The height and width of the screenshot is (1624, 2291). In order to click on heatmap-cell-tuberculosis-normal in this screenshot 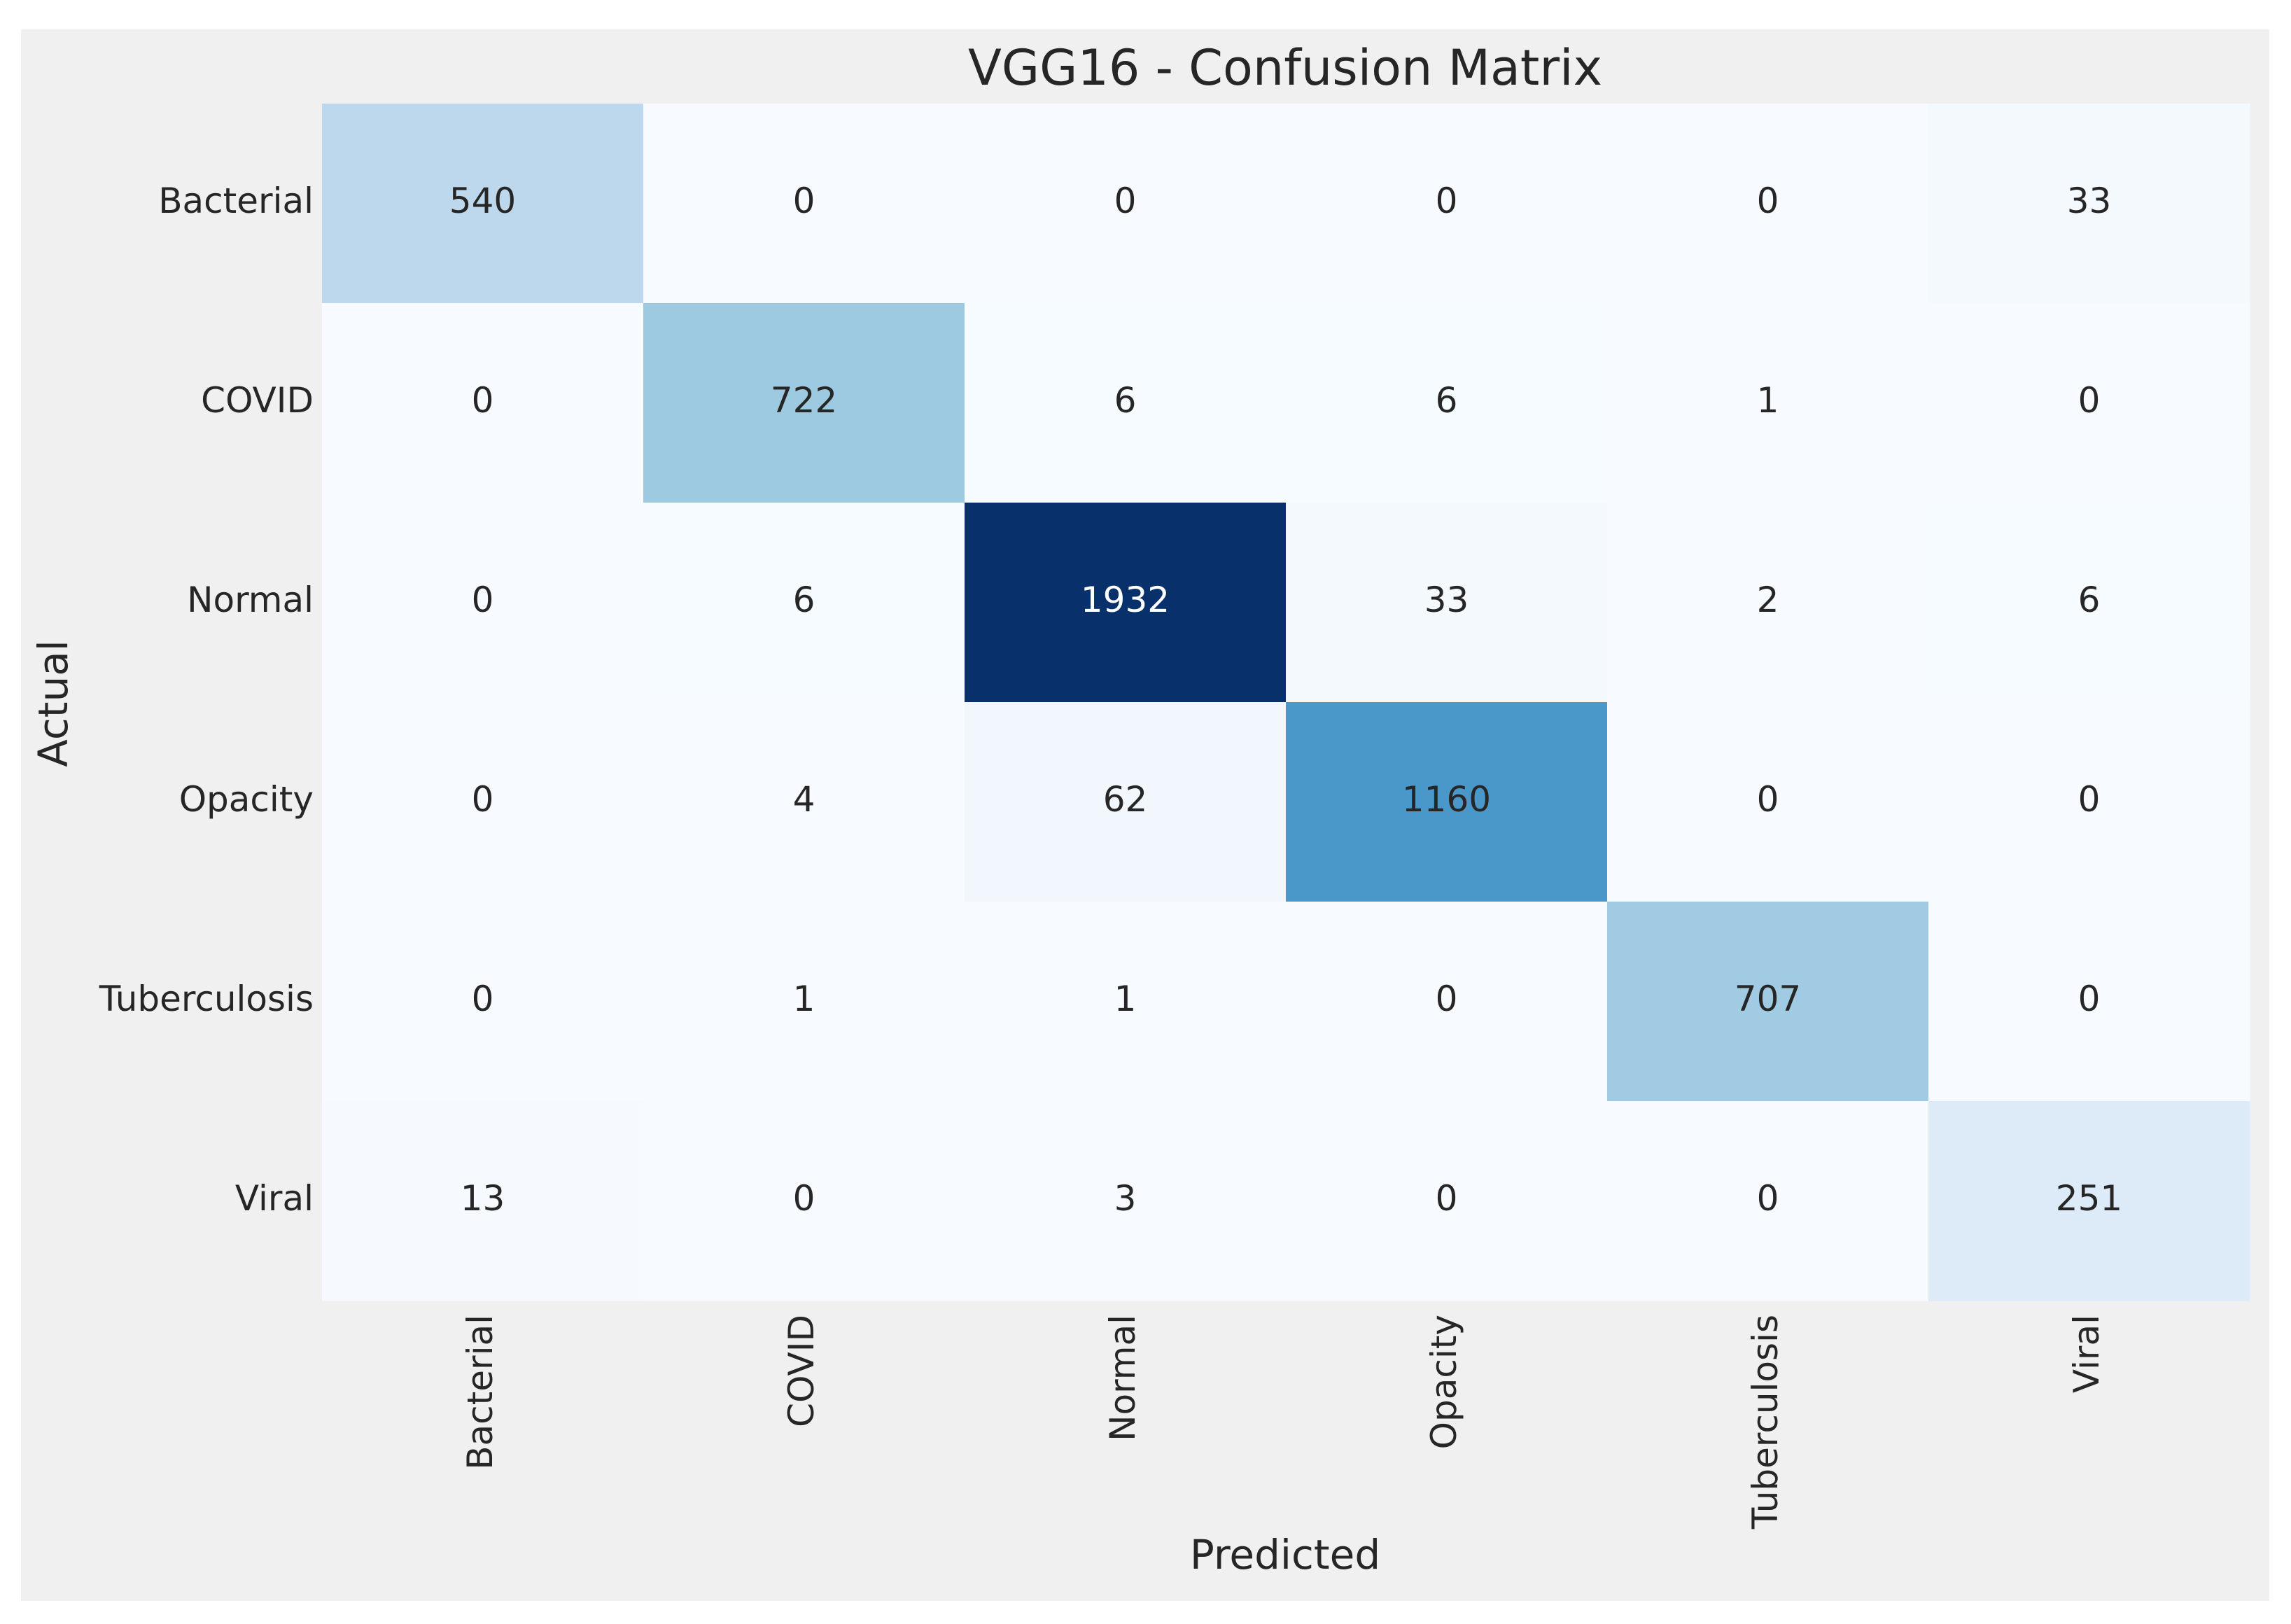, I will do `click(1126, 1002)`.